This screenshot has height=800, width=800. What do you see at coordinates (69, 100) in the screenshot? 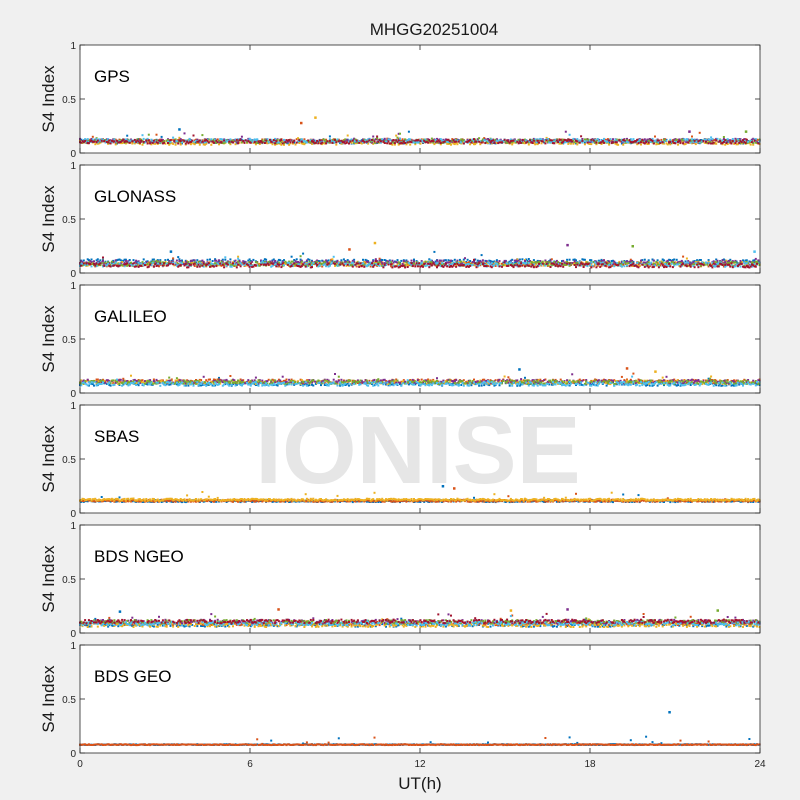
I see `y-tick-label: 0.5` at bounding box center [69, 100].